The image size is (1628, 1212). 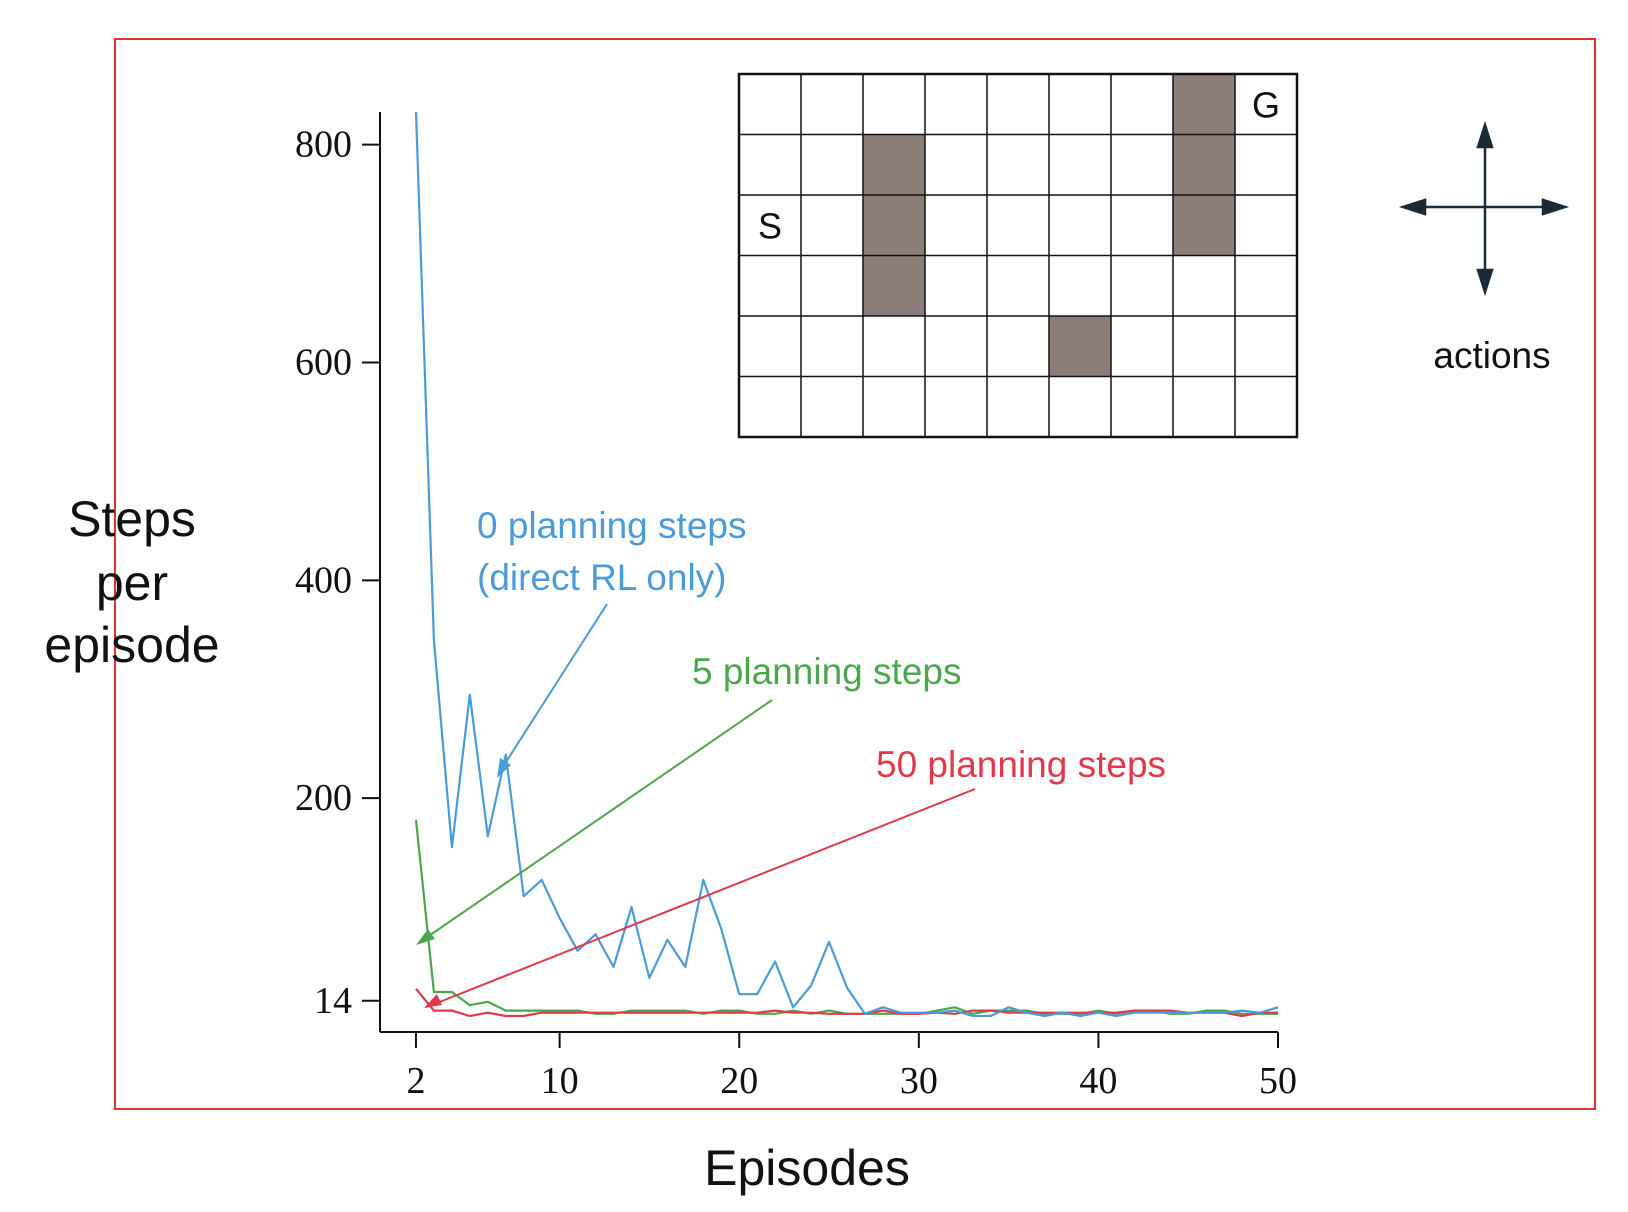 I want to click on x-axis-label: Episodes, so click(x=807, y=1168).